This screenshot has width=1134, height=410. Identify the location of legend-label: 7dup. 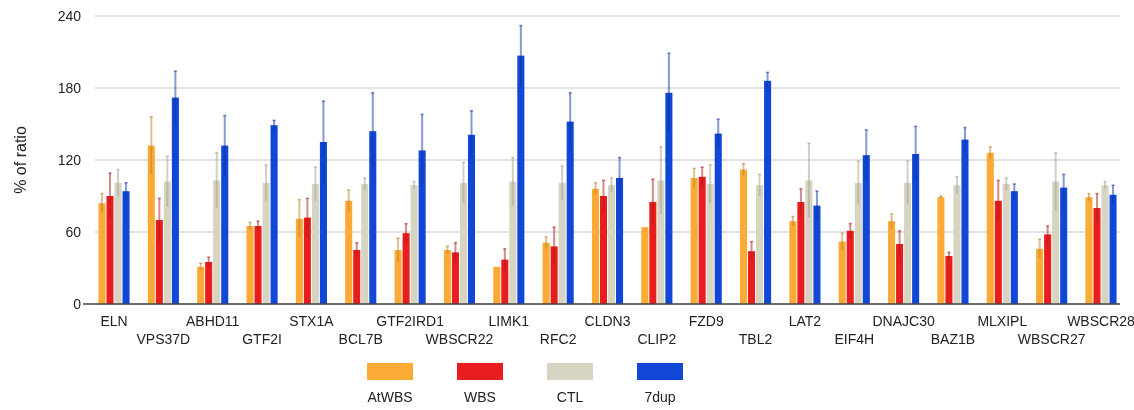
(660, 397).